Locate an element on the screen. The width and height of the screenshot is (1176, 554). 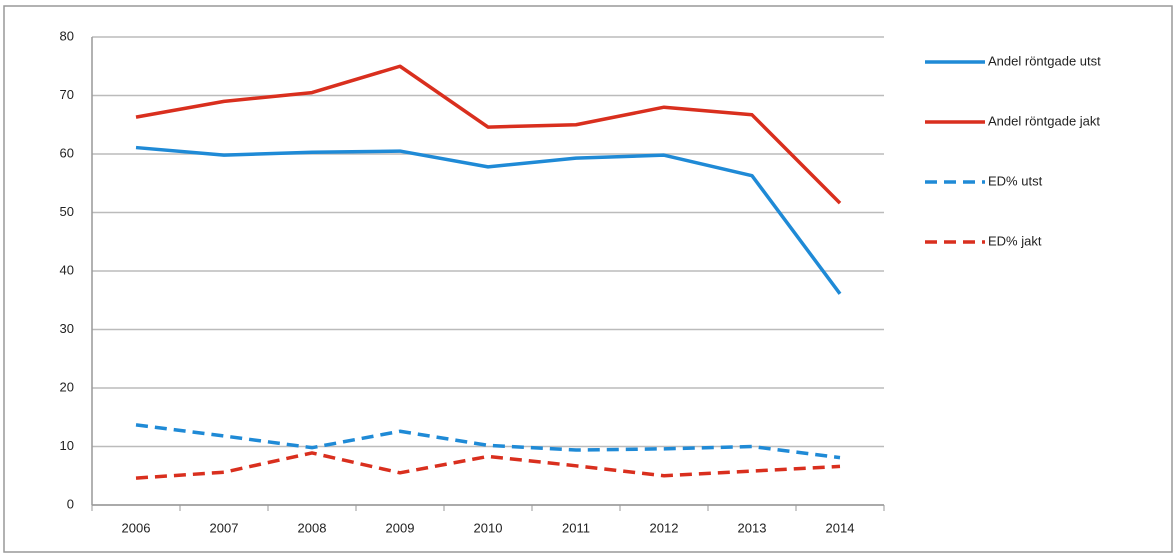
y-tick-label: 0 is located at coordinates (70, 503).